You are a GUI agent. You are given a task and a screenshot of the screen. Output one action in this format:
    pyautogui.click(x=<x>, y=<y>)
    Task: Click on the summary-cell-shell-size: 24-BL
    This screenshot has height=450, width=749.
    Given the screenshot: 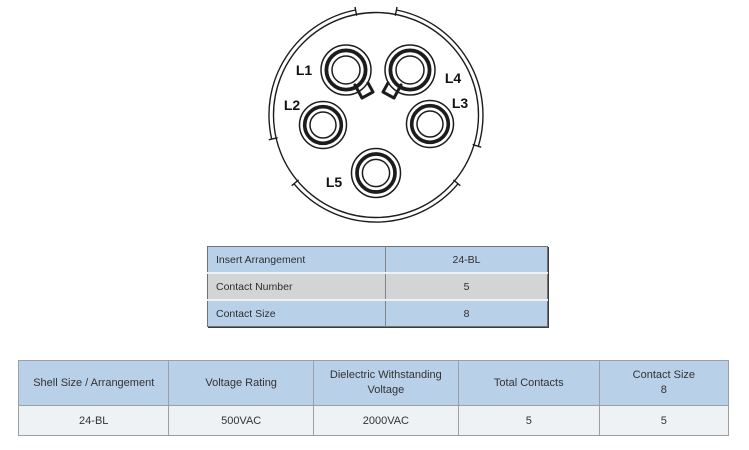 What is the action you would take?
    pyautogui.click(x=93, y=420)
    